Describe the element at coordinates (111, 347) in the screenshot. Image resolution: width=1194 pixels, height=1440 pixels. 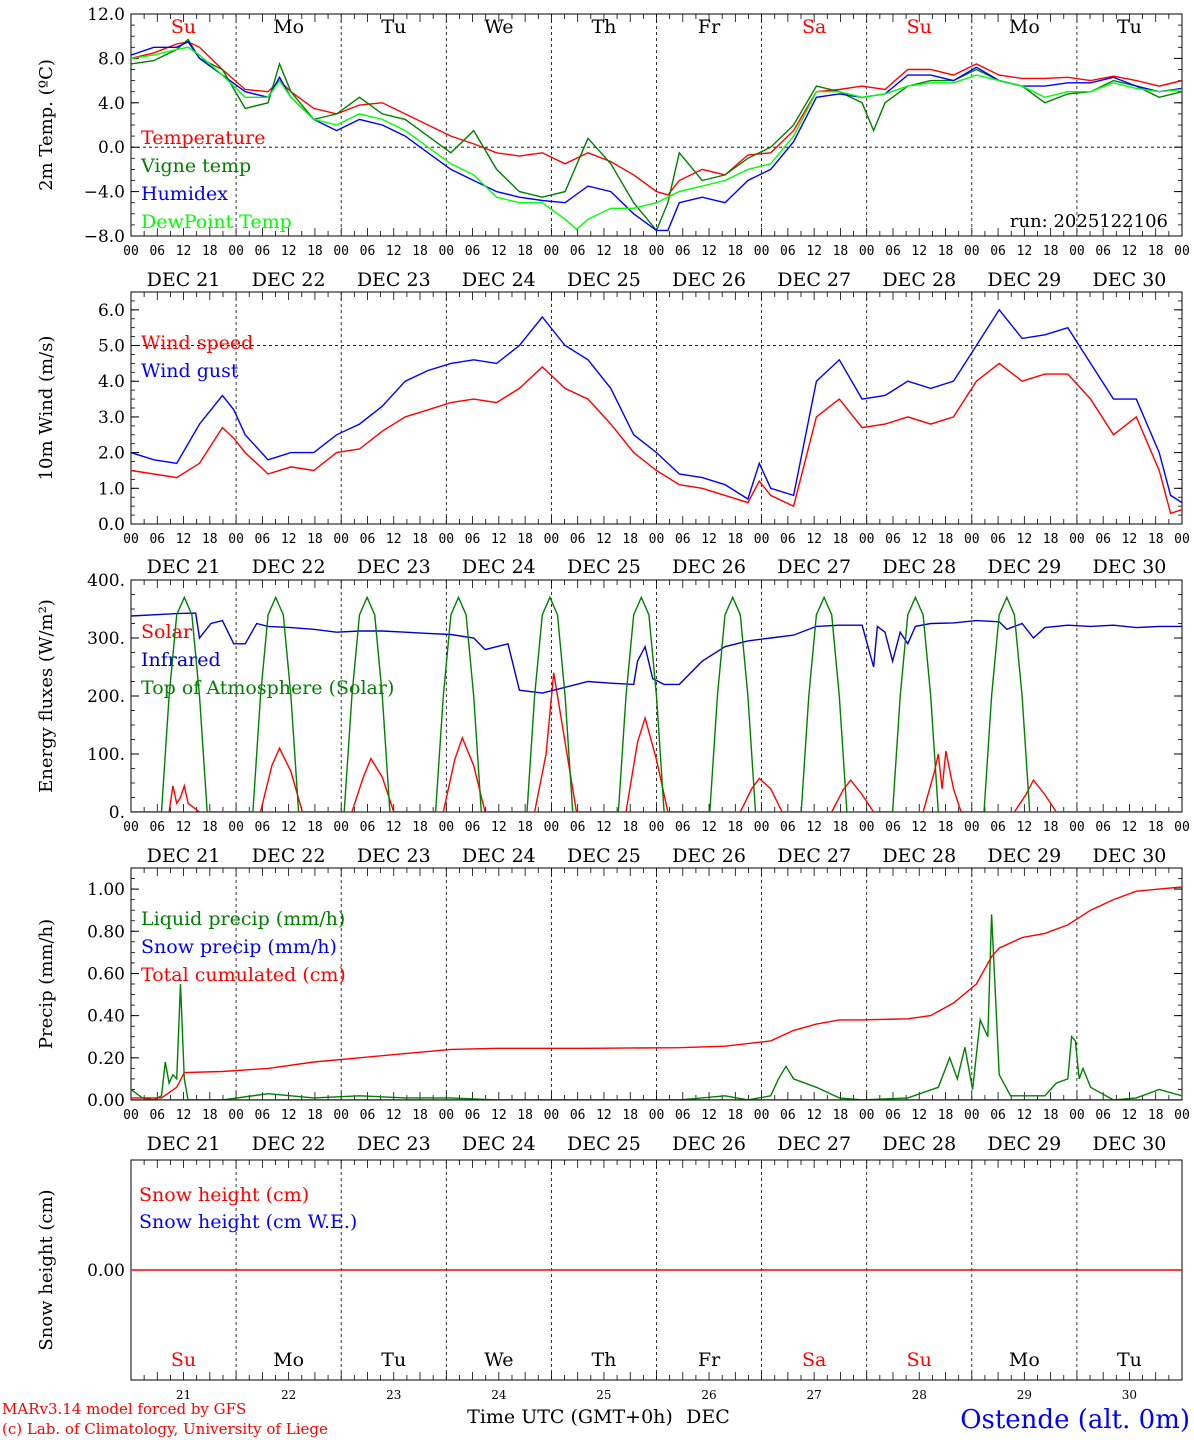
I see `y-tick-label: 5.0` at that location.